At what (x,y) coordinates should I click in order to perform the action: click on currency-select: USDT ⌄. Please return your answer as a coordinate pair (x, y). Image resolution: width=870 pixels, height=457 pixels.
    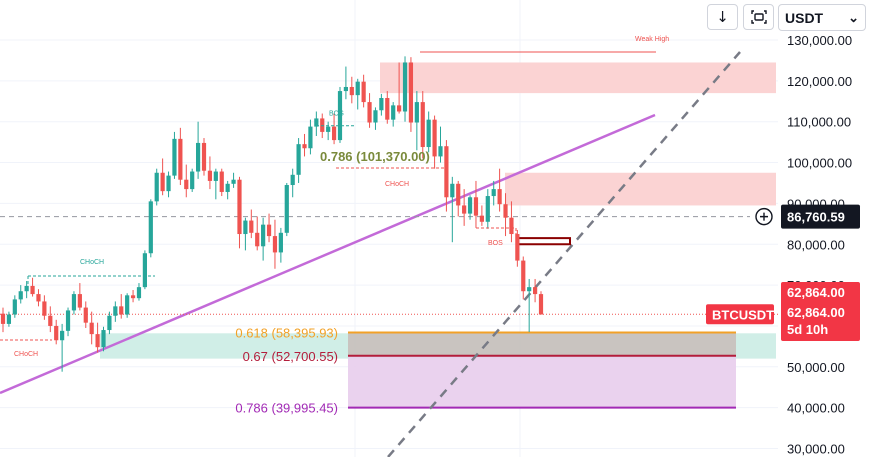
    Looking at the image, I should click on (822, 17).